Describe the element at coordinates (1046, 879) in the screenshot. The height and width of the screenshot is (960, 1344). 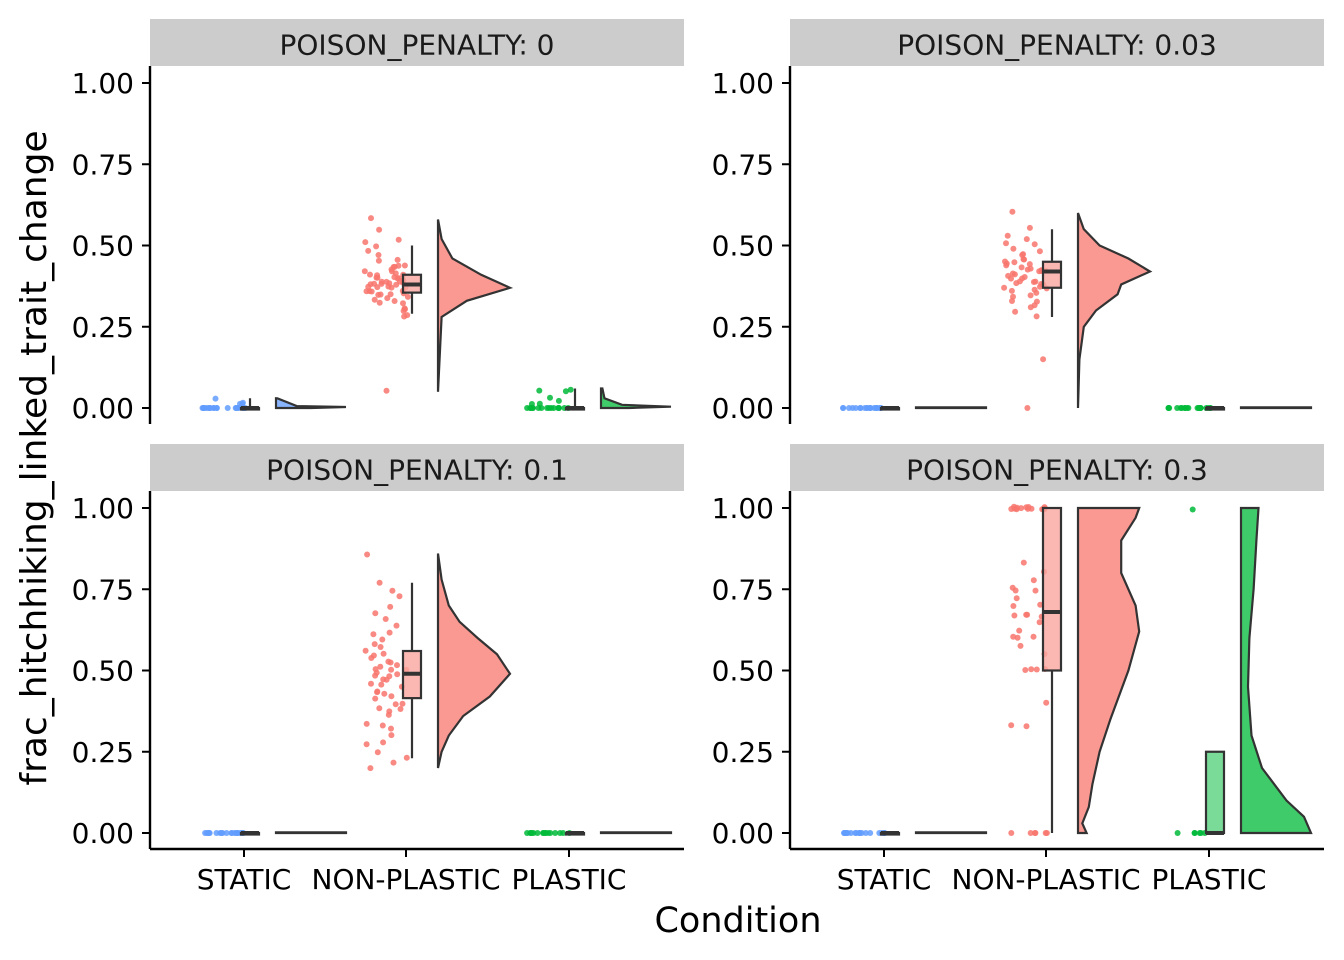
I see `x-tick-label: NON-PLASTIC` at that location.